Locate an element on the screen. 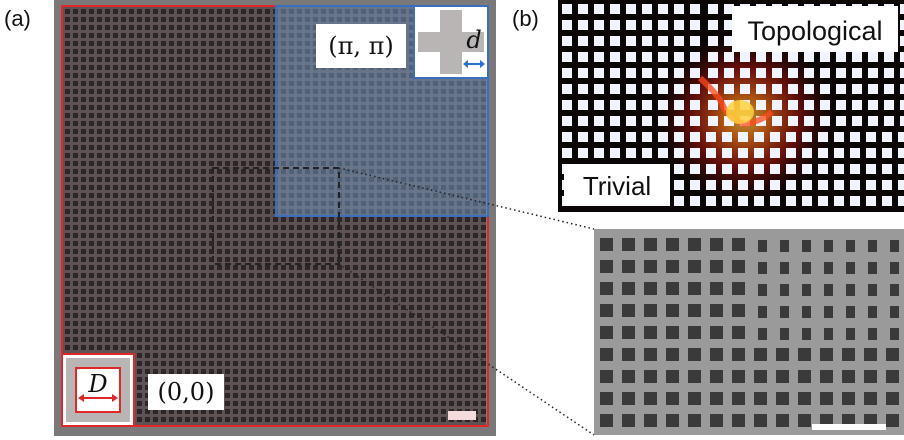 The image size is (904, 440). scale-bar-sem is located at coordinates (849, 427).